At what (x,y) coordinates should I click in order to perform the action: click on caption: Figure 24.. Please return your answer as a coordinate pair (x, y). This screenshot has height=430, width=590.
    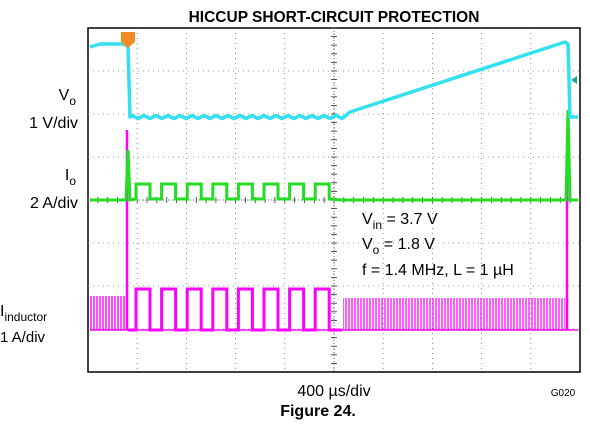
    Looking at the image, I should click on (318, 411).